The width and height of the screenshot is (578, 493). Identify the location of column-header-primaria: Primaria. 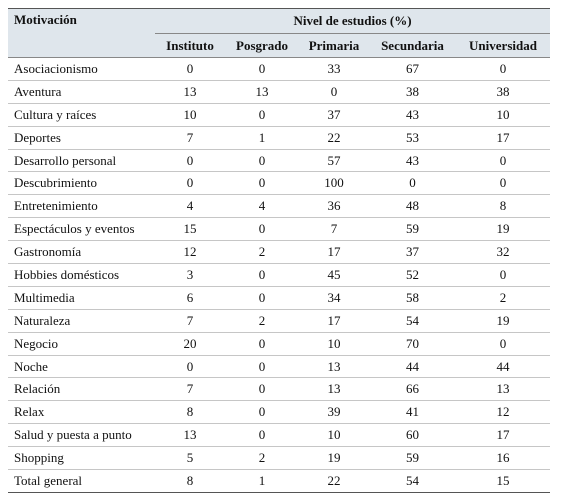
(334, 45).